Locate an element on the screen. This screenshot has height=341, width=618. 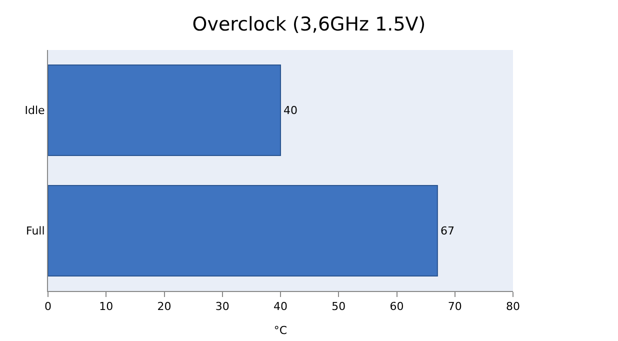
y-tick-label: Full is located at coordinates (35, 231).